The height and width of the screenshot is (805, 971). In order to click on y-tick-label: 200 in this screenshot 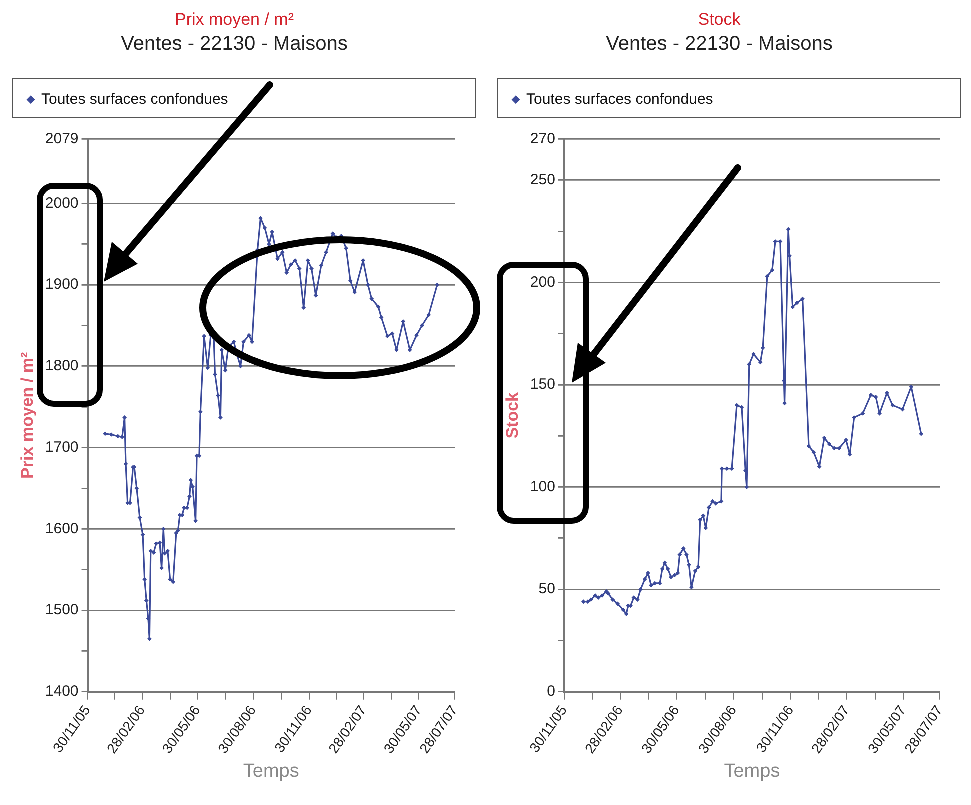, I will do `click(543, 282)`.